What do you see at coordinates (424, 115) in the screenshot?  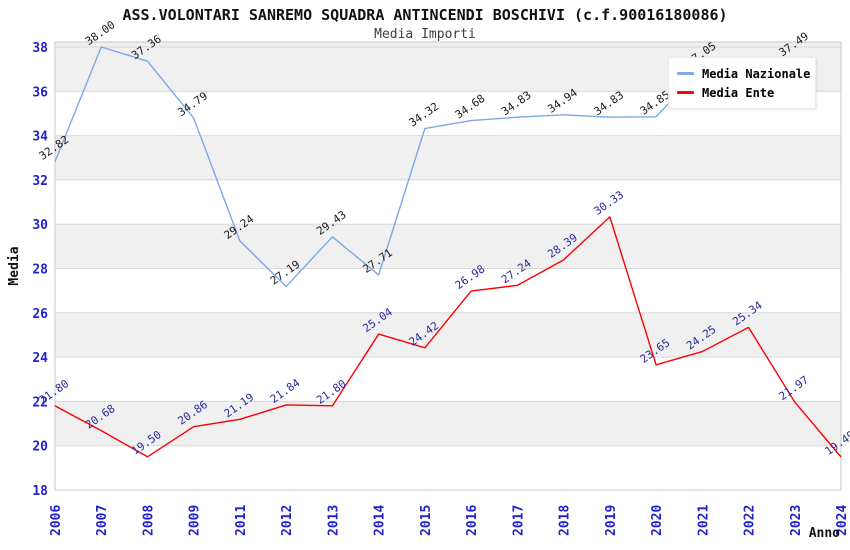 I see `point-label: 34.32` at bounding box center [424, 115].